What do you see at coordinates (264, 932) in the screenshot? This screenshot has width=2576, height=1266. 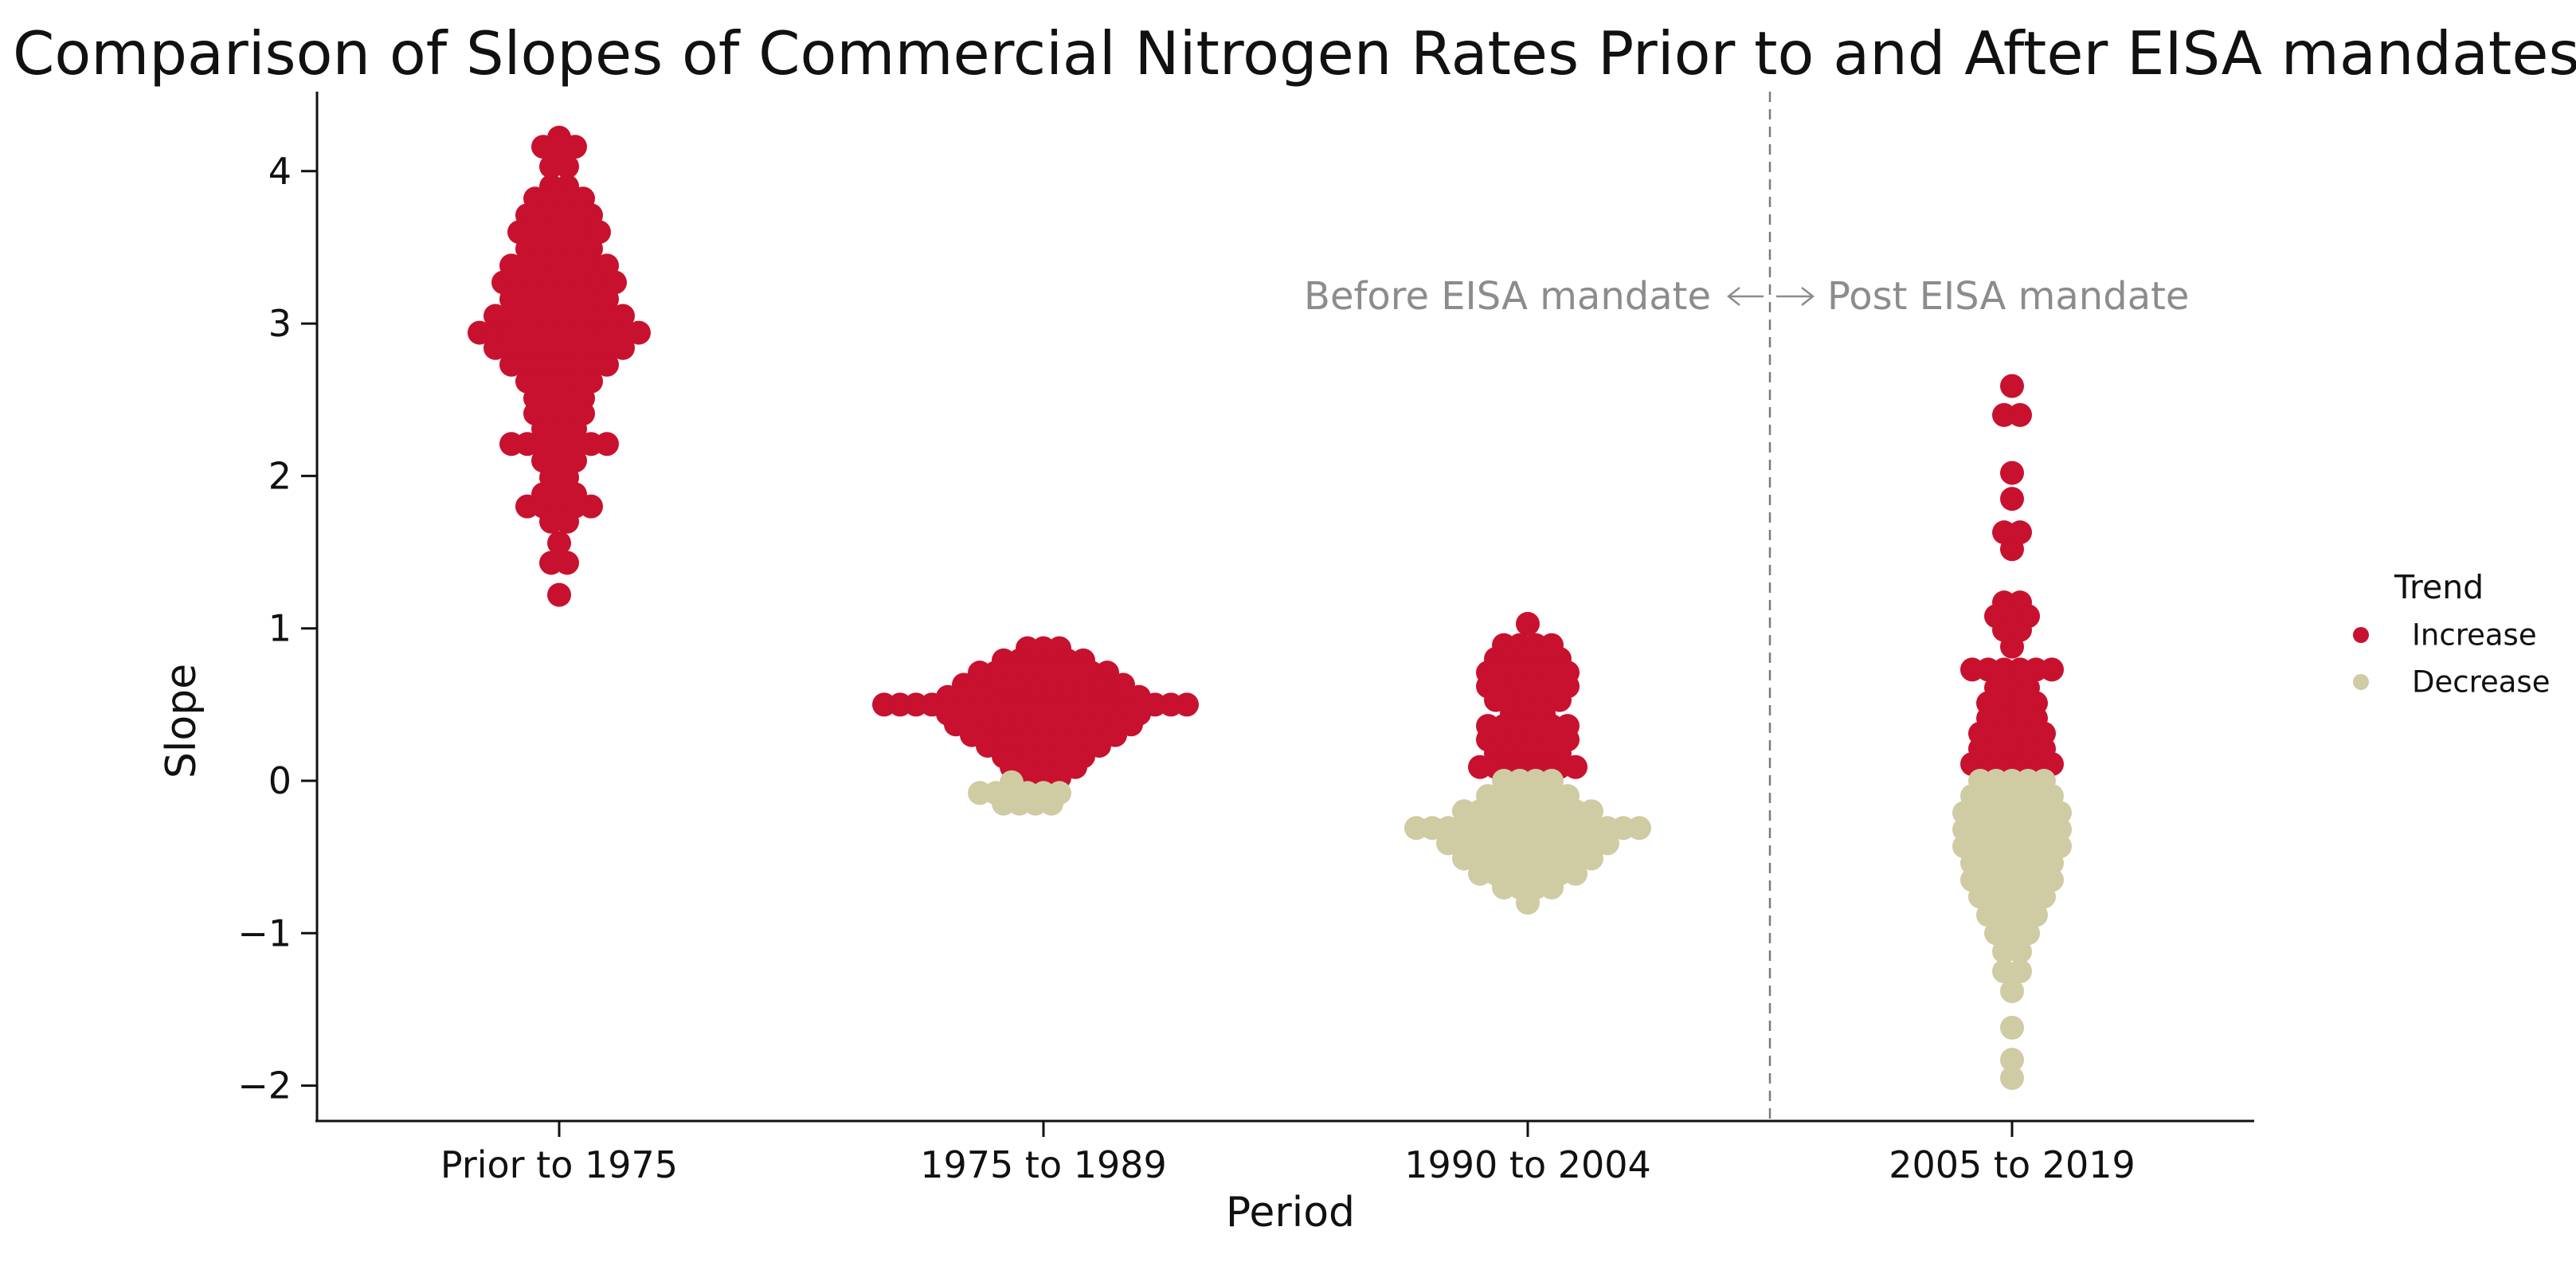 I see `y-tick-label: −1` at bounding box center [264, 932].